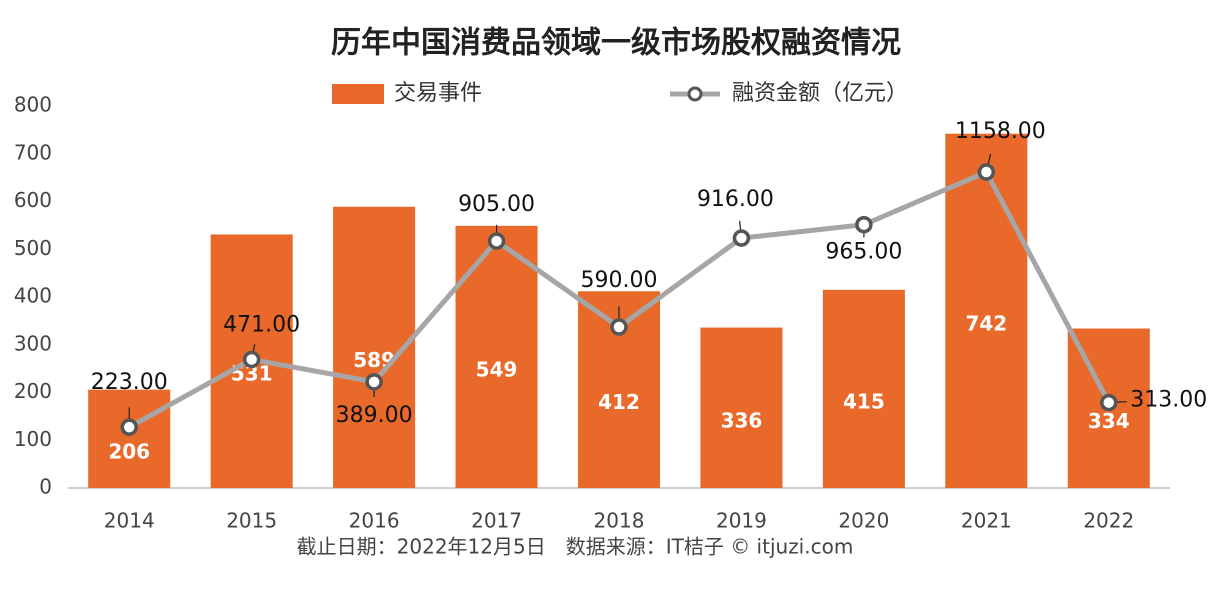  Describe the element at coordinates (33, 439) in the screenshot. I see `y-tick-label: 100` at that location.